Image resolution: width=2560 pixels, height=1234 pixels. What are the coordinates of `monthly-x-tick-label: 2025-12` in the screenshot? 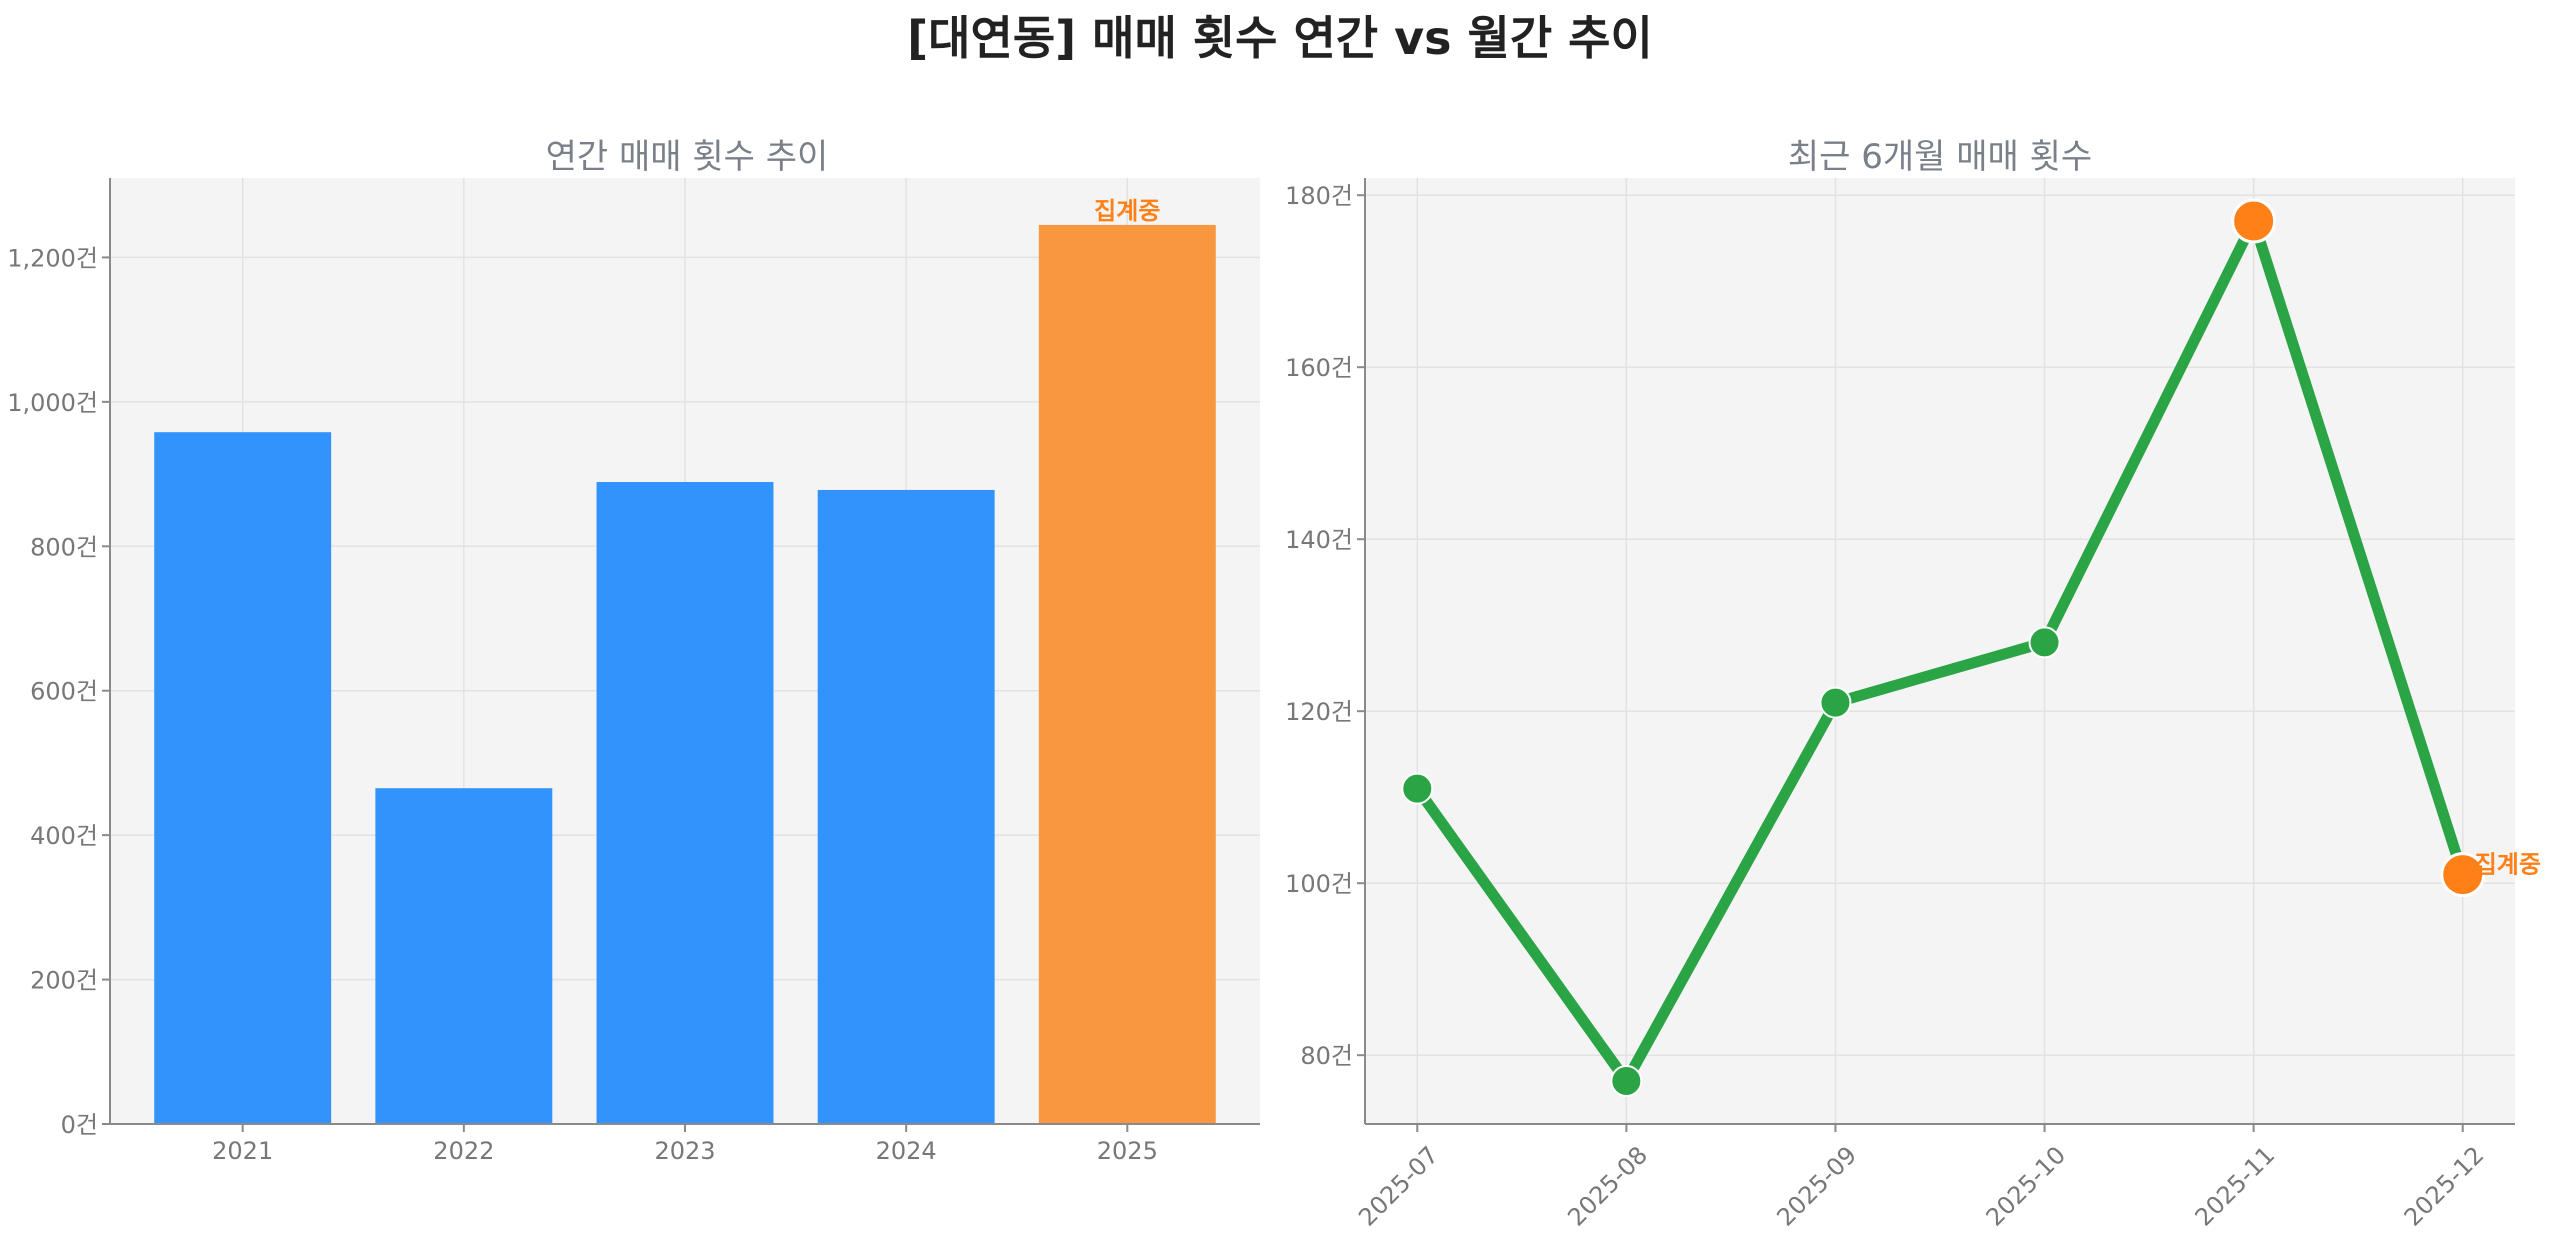 It's located at (2444, 1186).